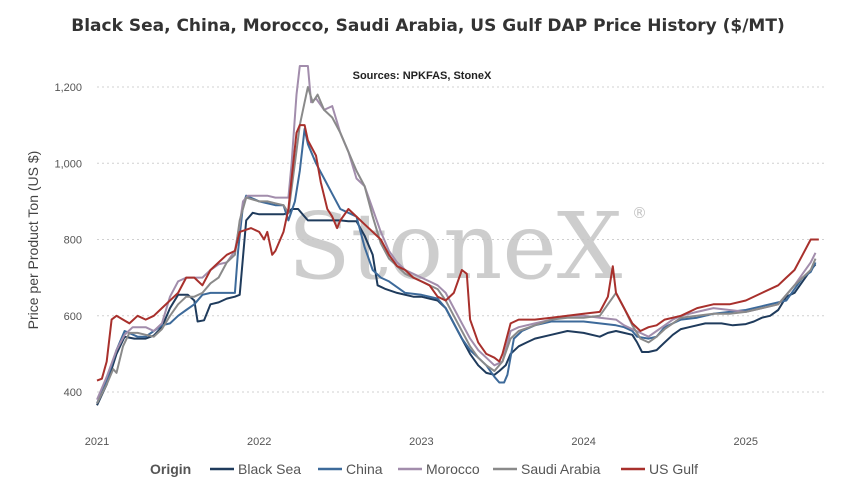 Image resolution: width=856 pixels, height=500 pixels. Describe the element at coordinates (583, 442) in the screenshot. I see `x-tick-label: 2024` at that location.